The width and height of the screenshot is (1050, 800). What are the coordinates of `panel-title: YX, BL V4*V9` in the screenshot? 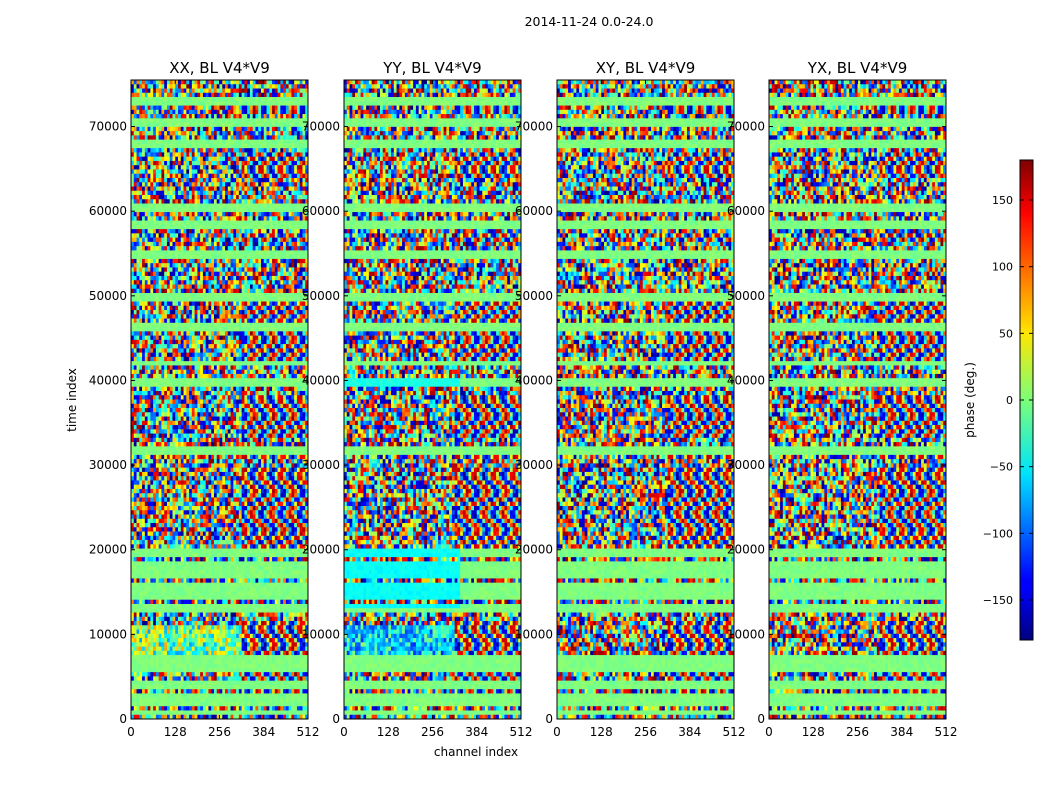 It's located at (857, 68).